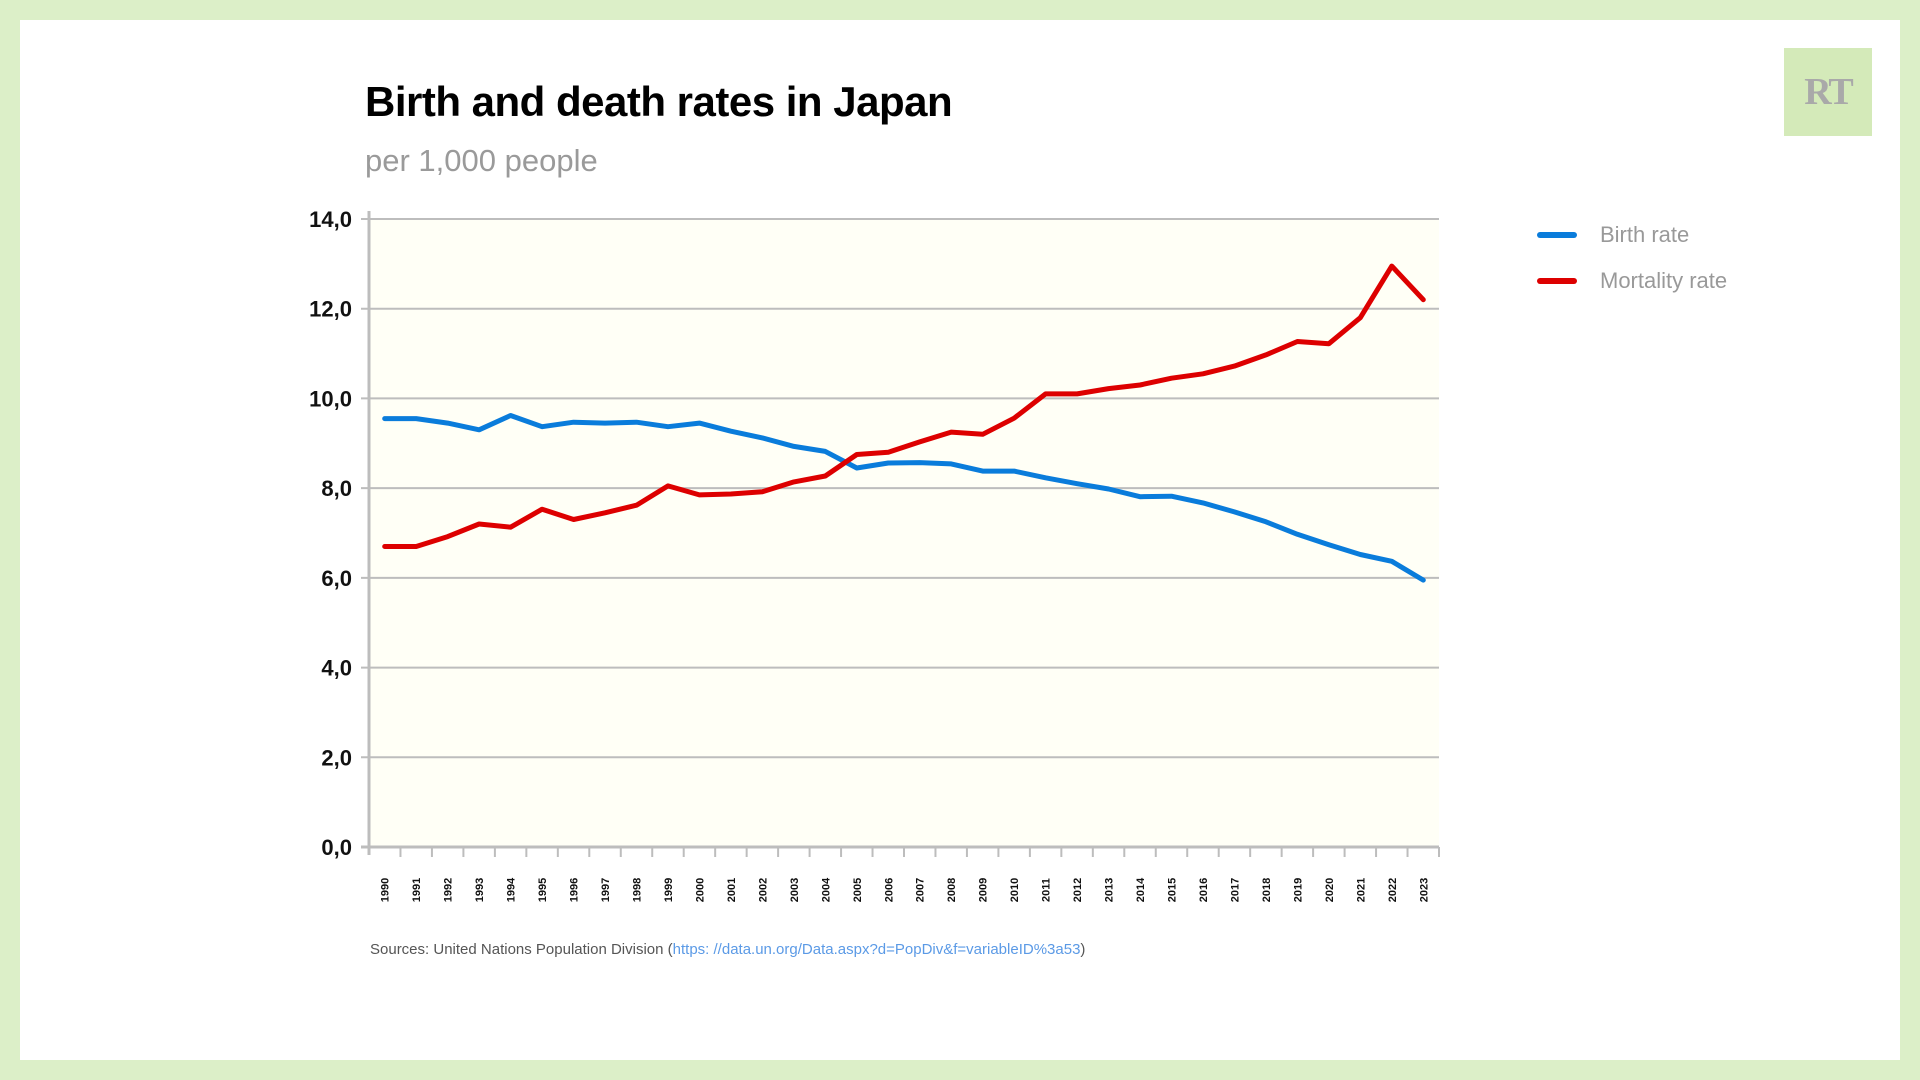 The image size is (1920, 1080). Describe the element at coordinates (732, 890) in the screenshot. I see `x-tick-label: 2001` at that location.